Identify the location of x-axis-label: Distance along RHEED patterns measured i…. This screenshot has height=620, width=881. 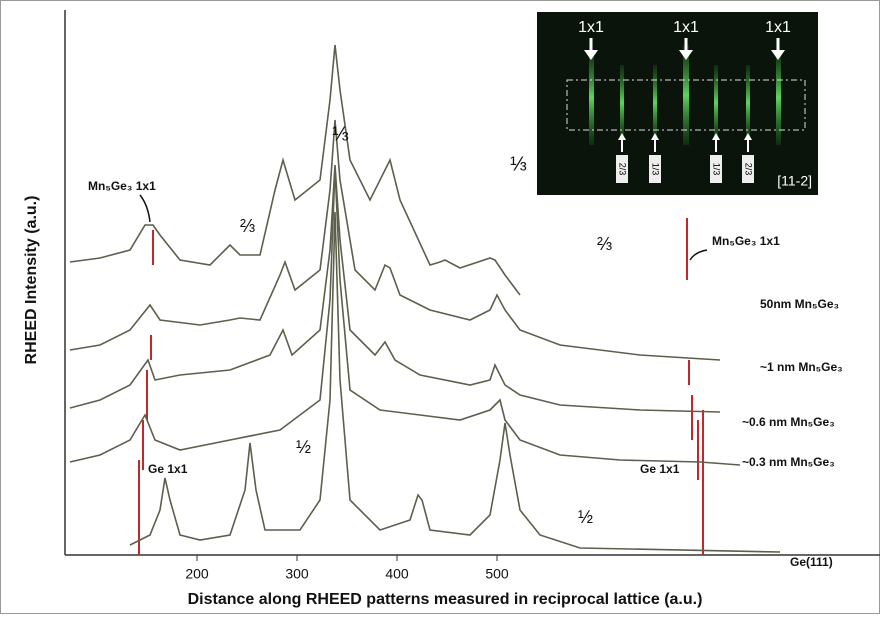
(445, 599).